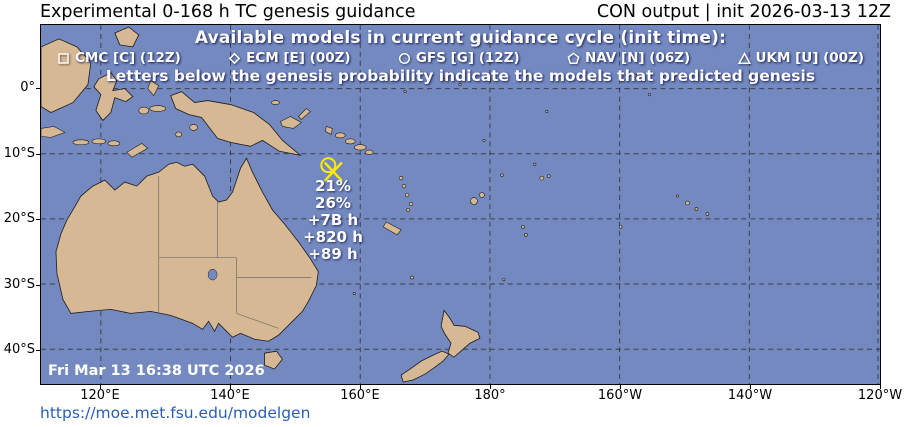 The image size is (915, 427). Describe the element at coordinates (291, 122) in the screenshot. I see `new-britain` at that location.